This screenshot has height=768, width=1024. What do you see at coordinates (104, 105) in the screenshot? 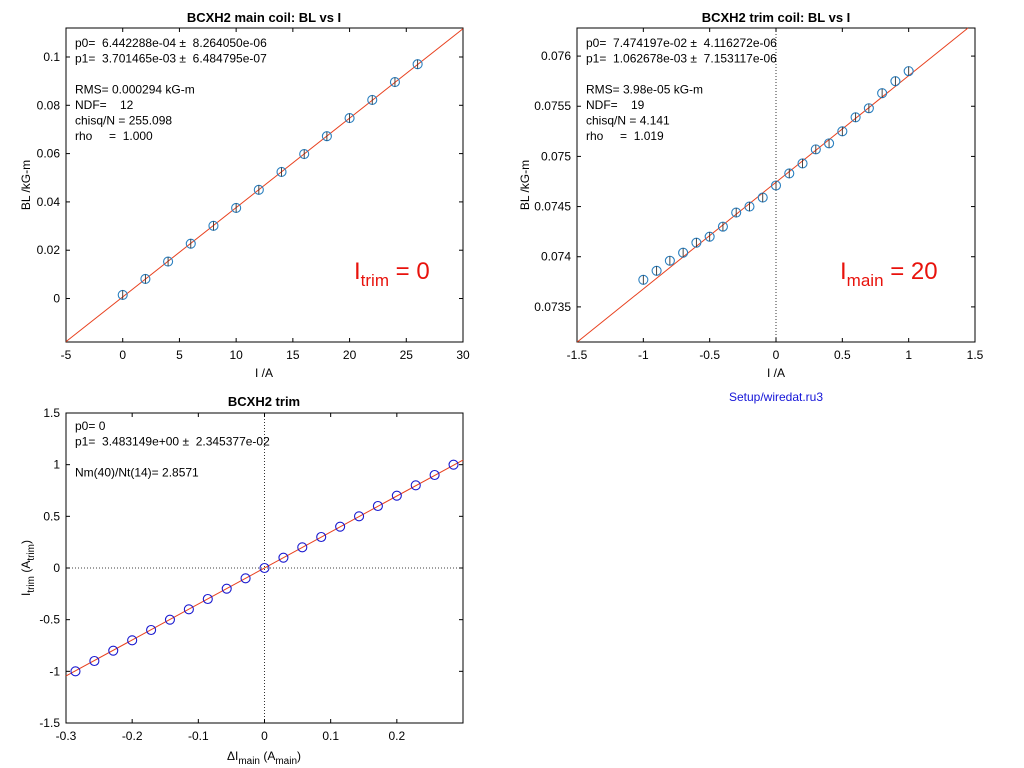
I see `fit-stat-line: NDF= 12` at bounding box center [104, 105].